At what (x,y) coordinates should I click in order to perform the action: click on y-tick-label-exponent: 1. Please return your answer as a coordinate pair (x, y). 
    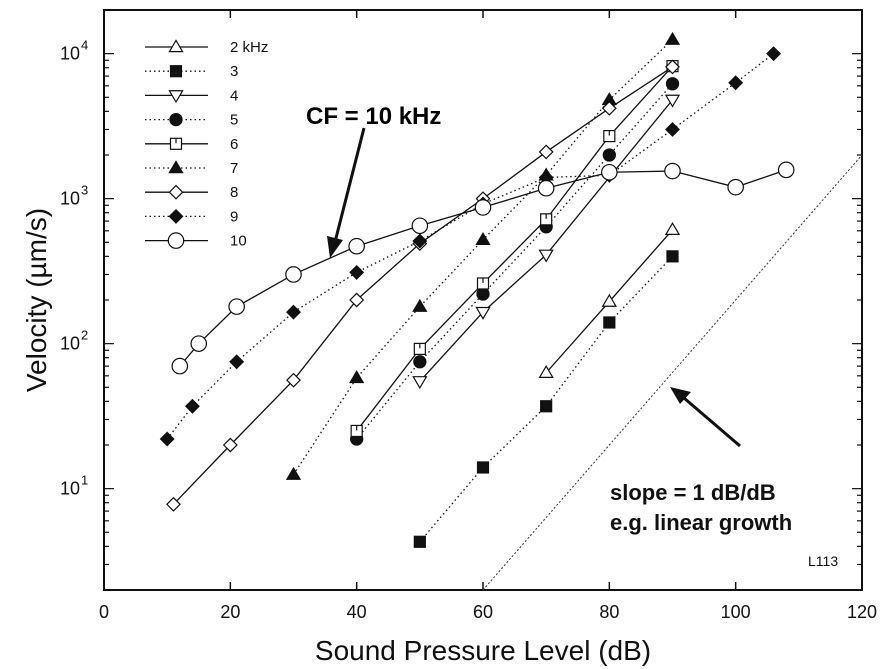
    Looking at the image, I should click on (84, 480).